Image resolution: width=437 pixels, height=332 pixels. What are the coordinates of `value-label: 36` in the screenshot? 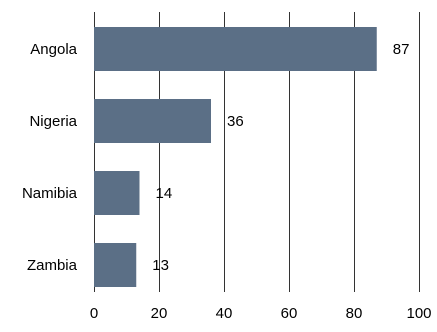 It's located at (235, 121).